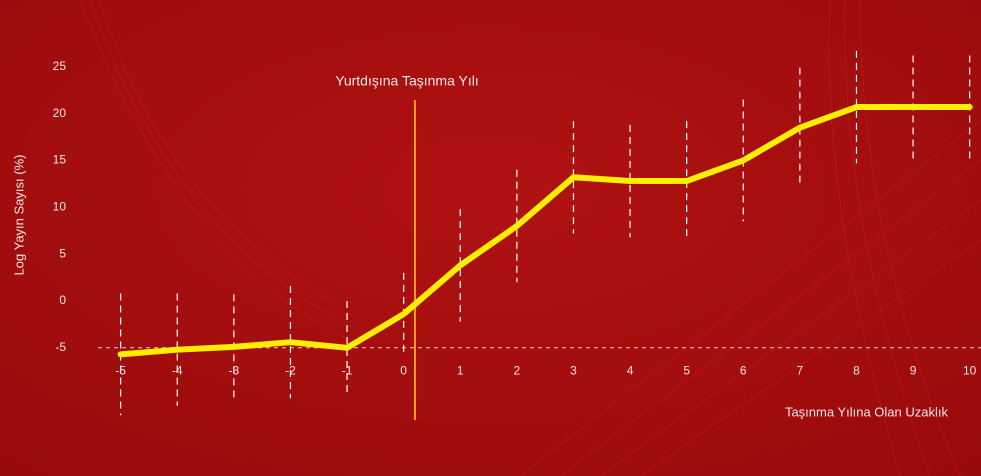 The image size is (981, 476). I want to click on y-axis-label: Log Yayın Sayısı (%), so click(18, 215).